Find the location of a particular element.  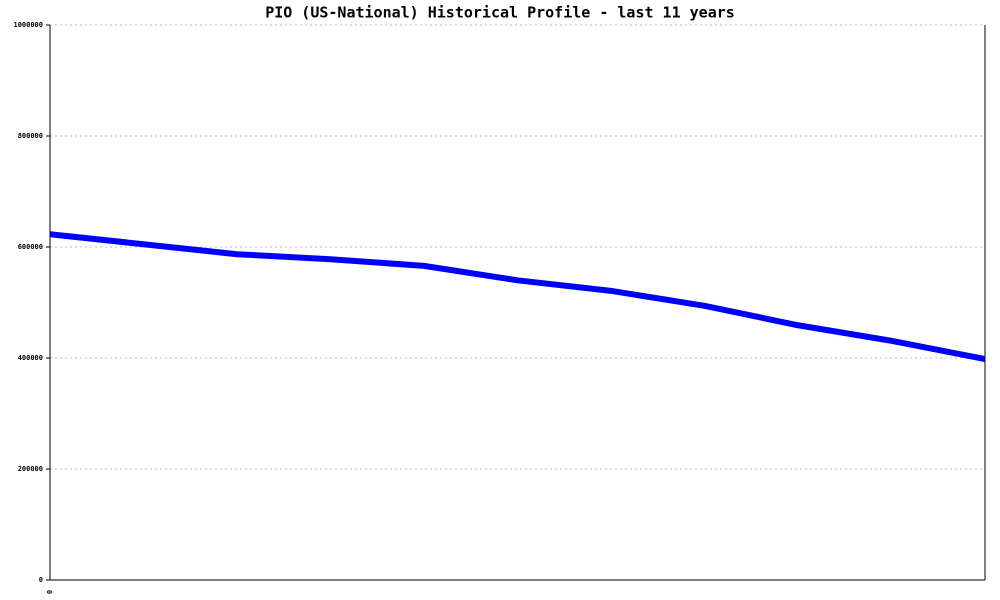

x-tick-label: 0 is located at coordinates (50, 592).